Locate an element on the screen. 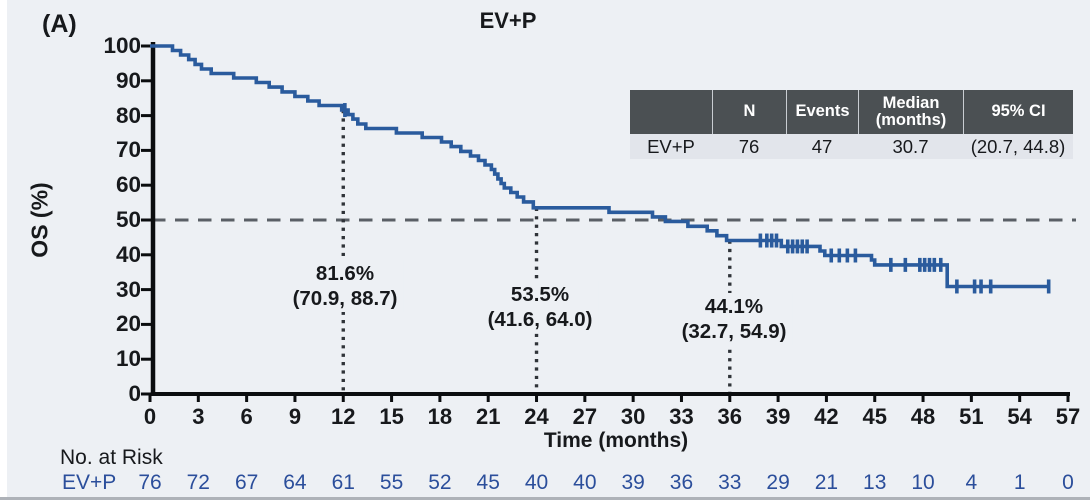  summary-table-header-cell: Median (months) is located at coordinates (910, 112).